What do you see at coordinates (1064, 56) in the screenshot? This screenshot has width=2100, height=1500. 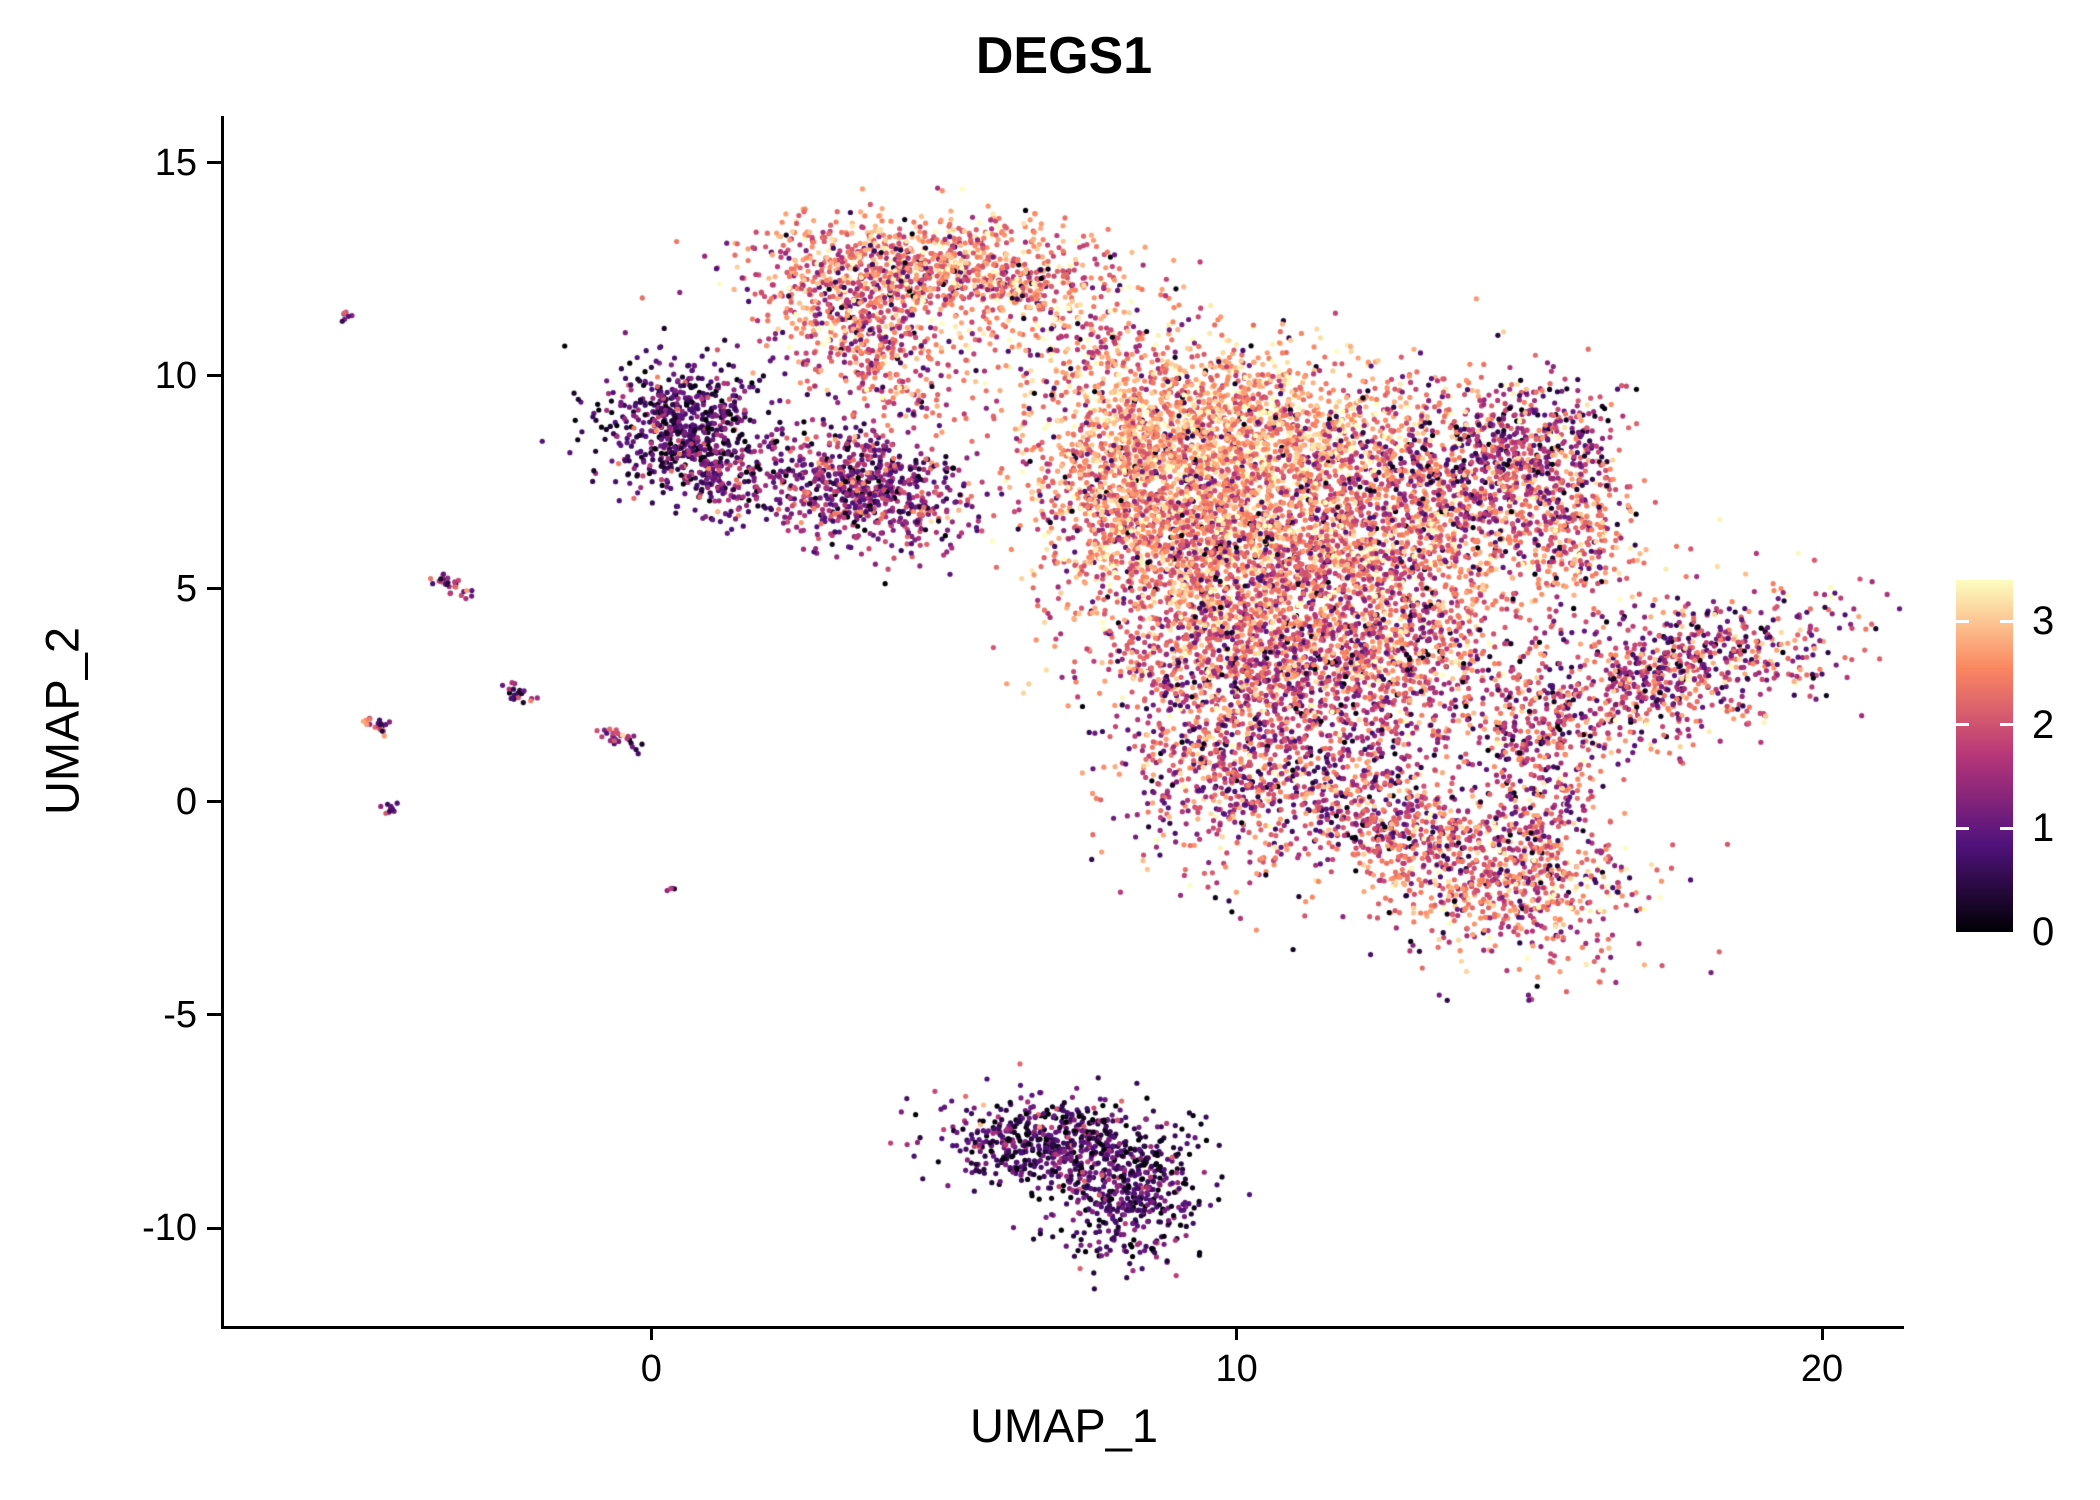 I see `plot-title: DEGS1` at bounding box center [1064, 56].